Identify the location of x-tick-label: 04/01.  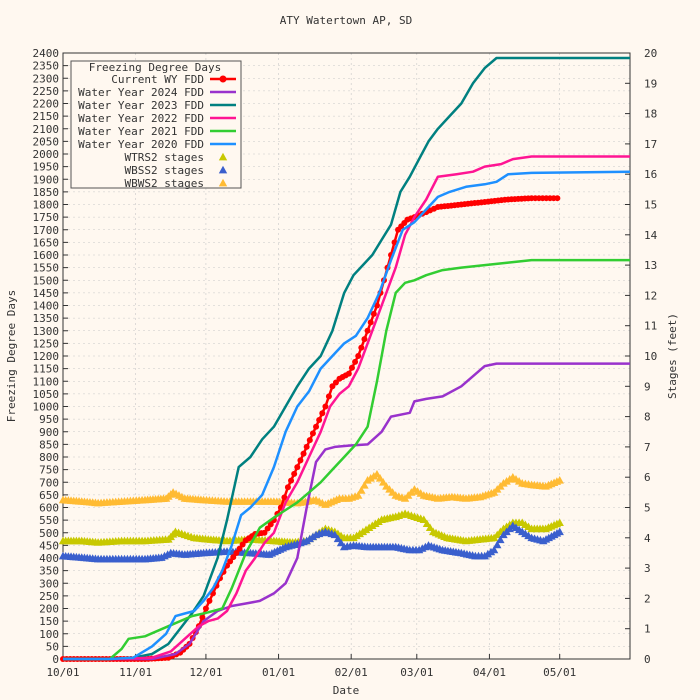
(489, 672).